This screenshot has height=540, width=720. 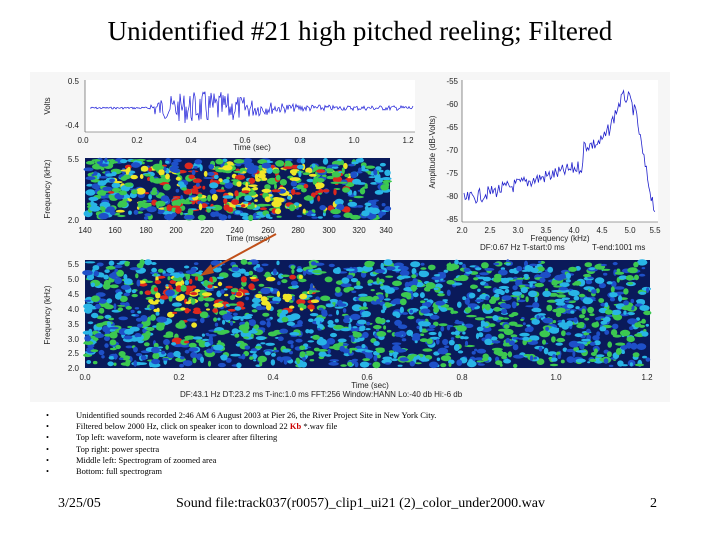 I want to click on spectrum-xlabel: Frequency (kHz), so click(x=559, y=238).